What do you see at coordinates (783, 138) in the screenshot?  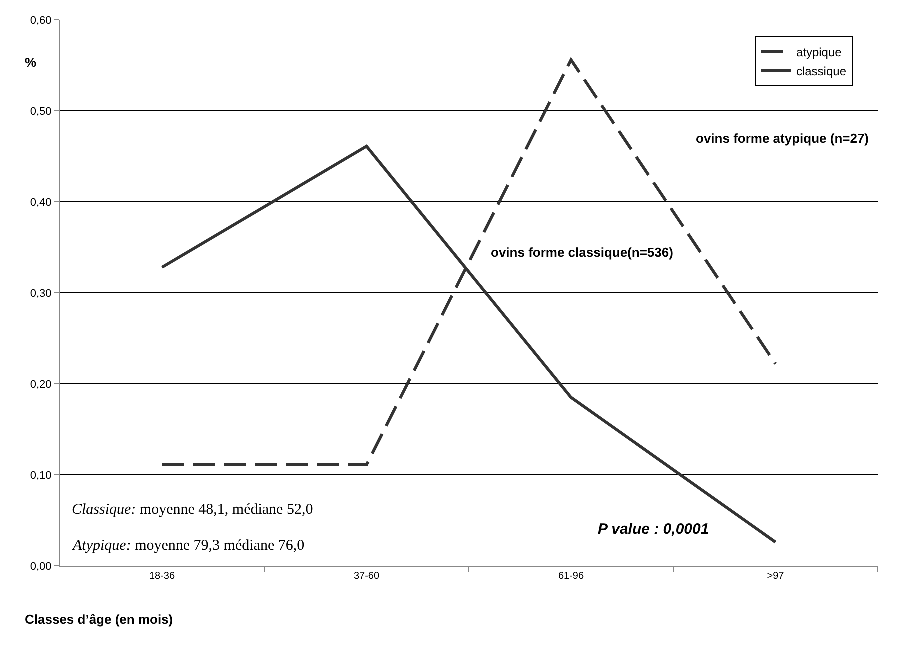 I see `annotation: ovins forme atypique (n=27)` at bounding box center [783, 138].